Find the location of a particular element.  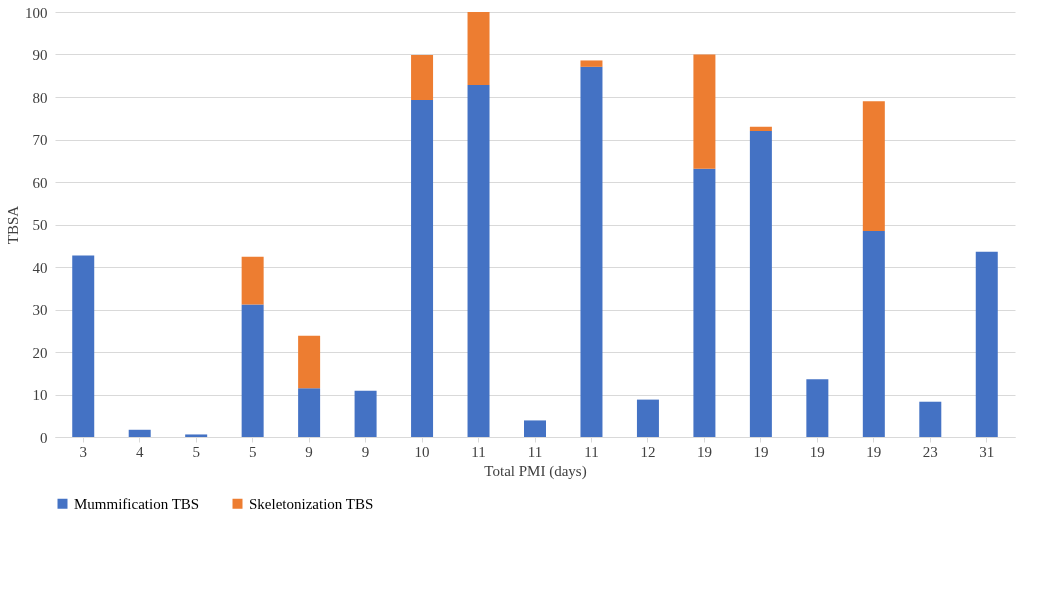

x-tick-label: 3 is located at coordinates (83, 451).